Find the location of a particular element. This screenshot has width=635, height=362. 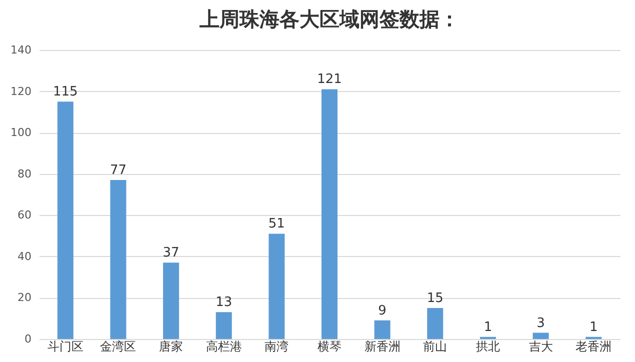

x-tick-label: 吉大 is located at coordinates (540, 347).